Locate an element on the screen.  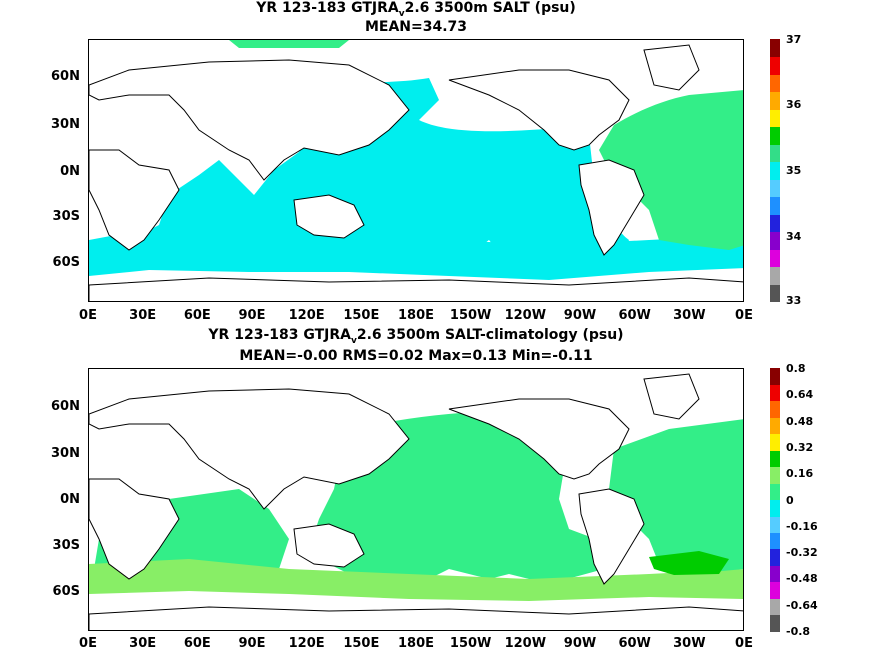
p2-lon-tick: 90E is located at coordinates (252, 643).